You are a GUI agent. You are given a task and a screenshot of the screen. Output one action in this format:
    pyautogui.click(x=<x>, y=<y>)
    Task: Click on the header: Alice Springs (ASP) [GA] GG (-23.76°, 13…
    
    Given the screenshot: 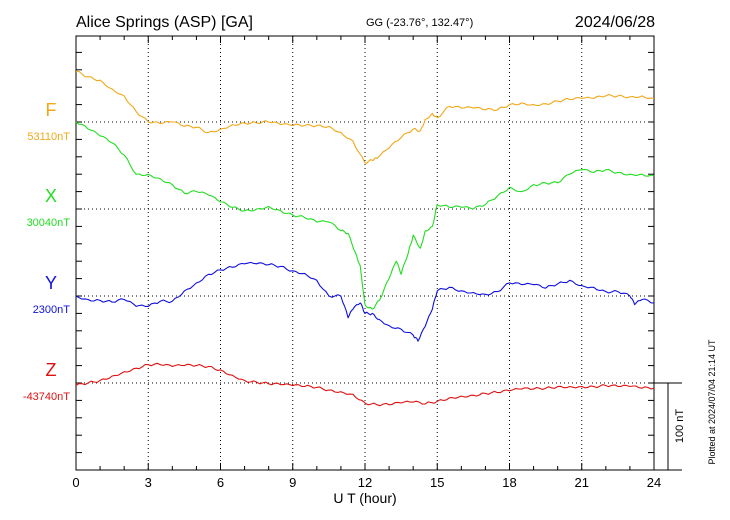 What is the action you would take?
    pyautogui.click(x=365, y=22)
    